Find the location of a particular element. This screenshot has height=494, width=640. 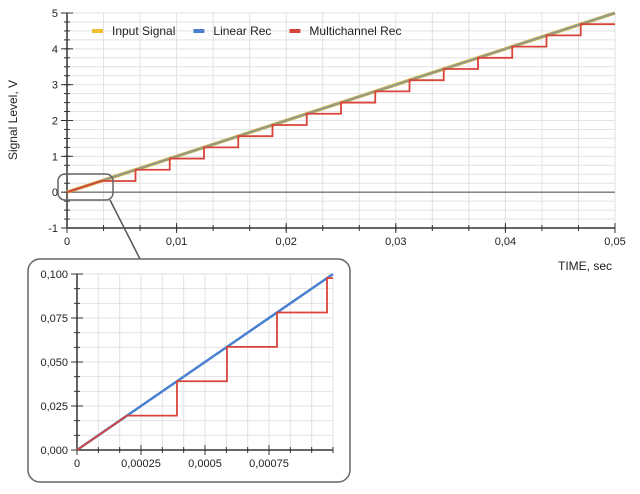

callout-connector is located at coordinates (125, 229).